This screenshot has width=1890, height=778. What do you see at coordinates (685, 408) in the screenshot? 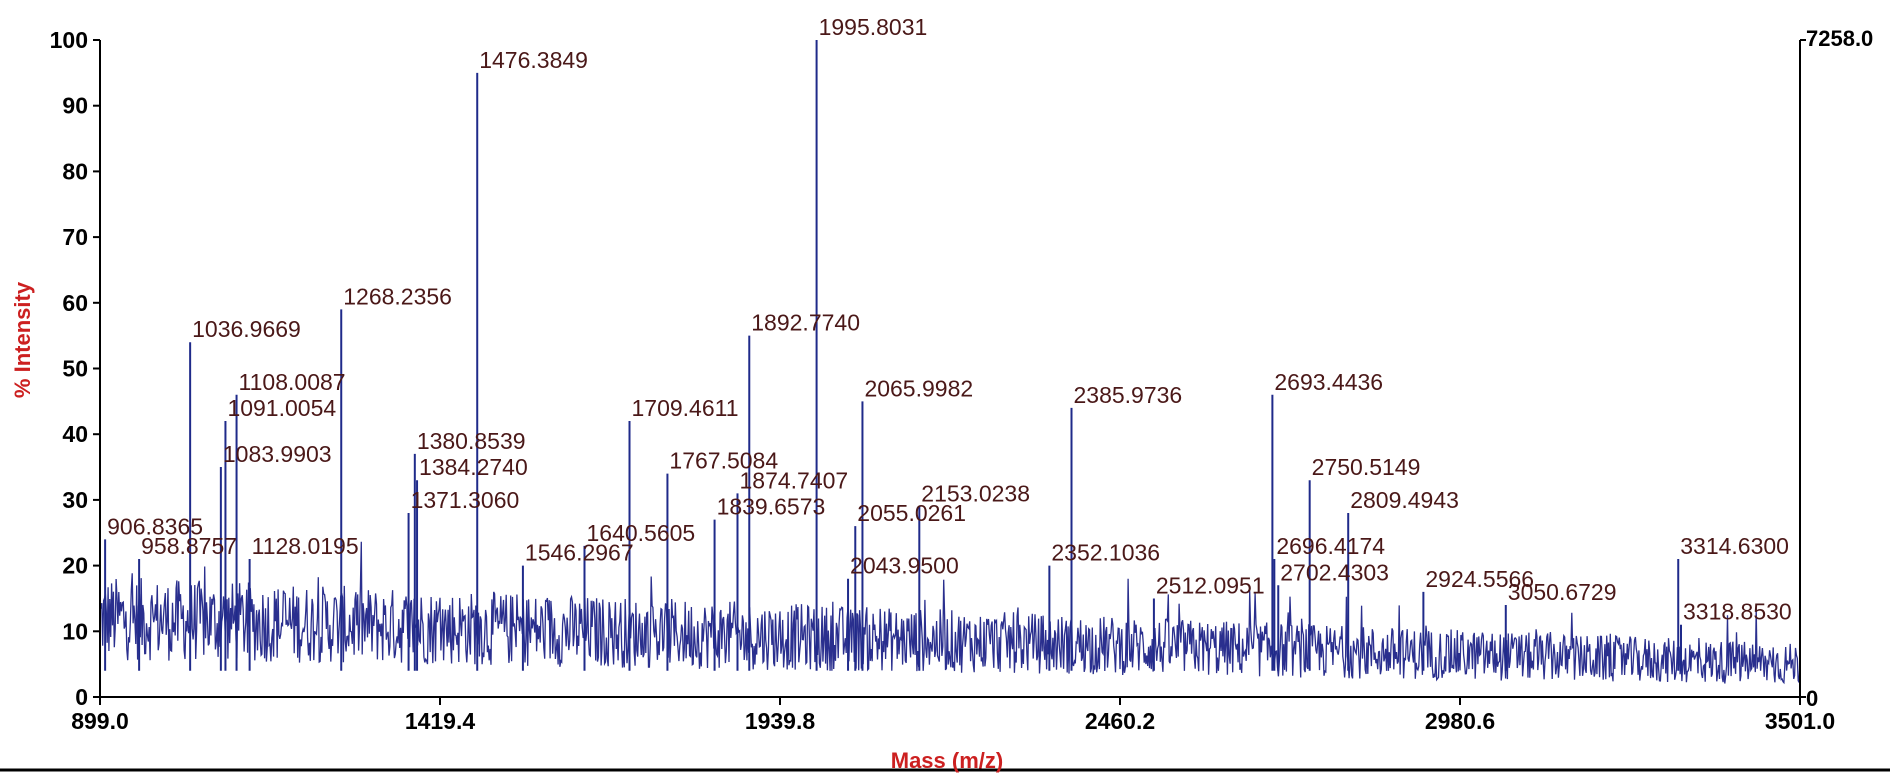
I see `peak-label: 1709.4611` at bounding box center [685, 408].